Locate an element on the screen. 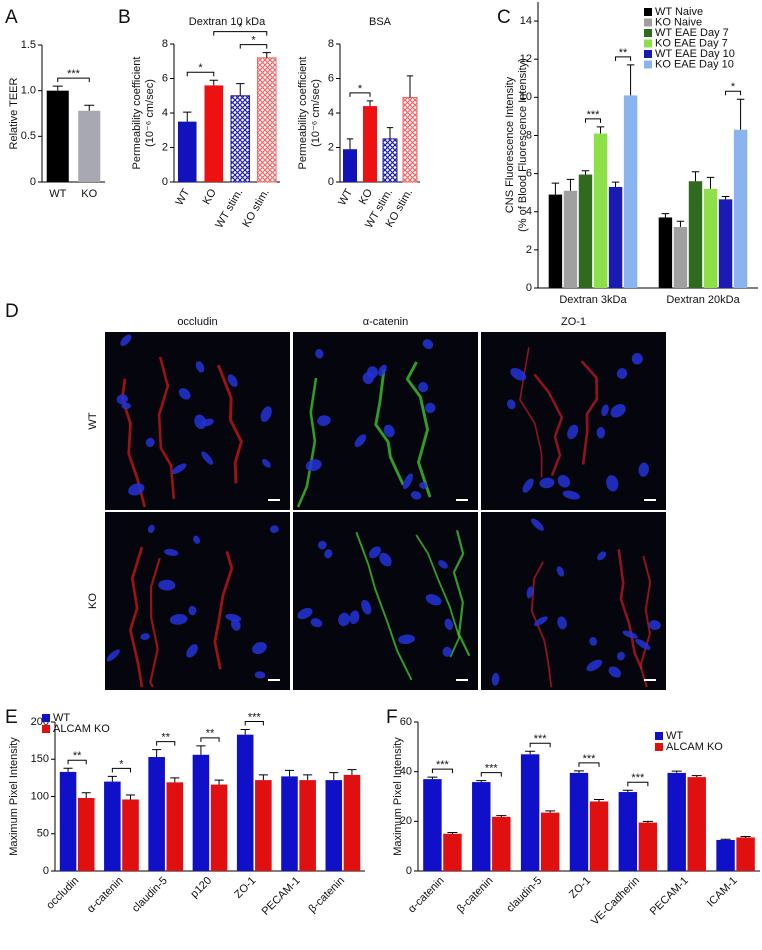 The width and height of the screenshot is (762, 950). y-tick-label: 2 is located at coordinates (529, 250).